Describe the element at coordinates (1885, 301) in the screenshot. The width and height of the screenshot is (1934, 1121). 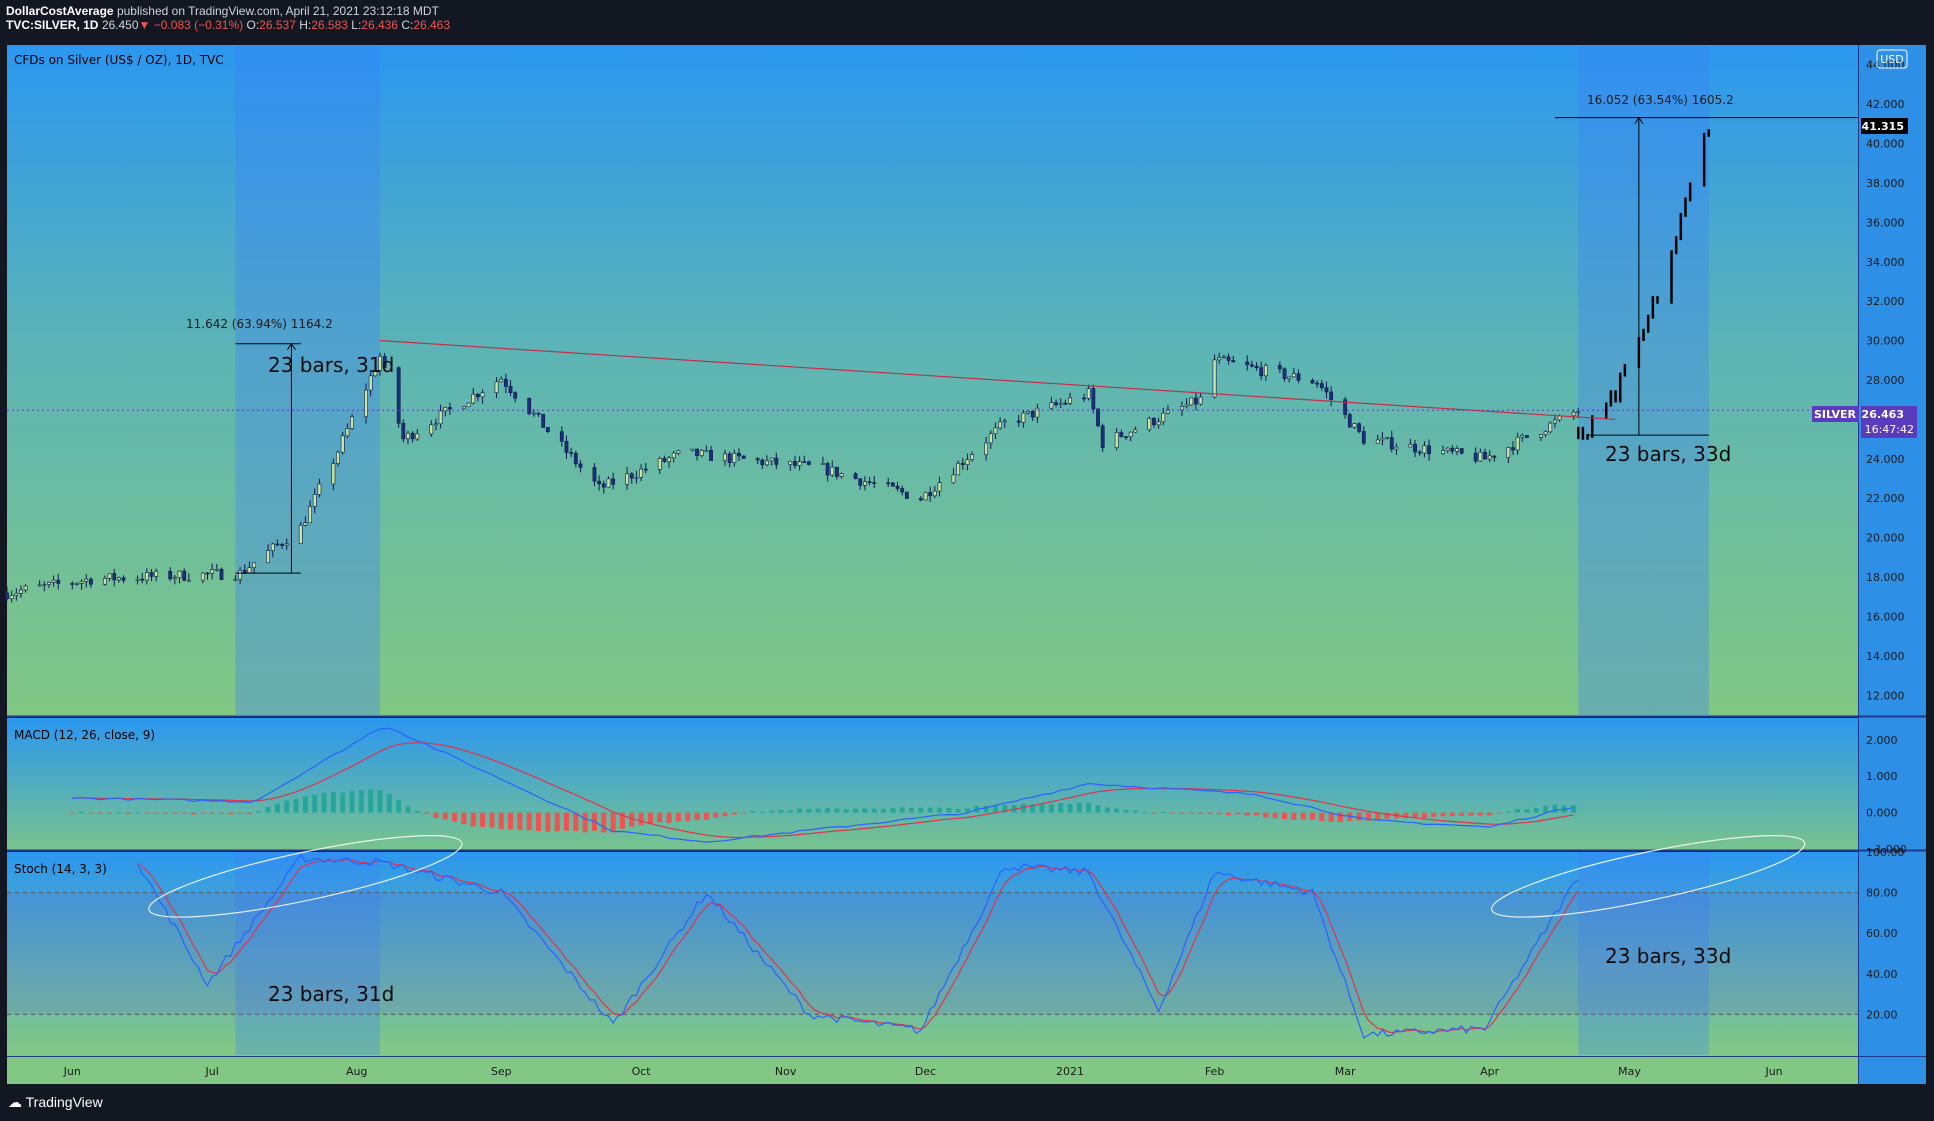
I see `price-tick-label: 32.000` at that location.